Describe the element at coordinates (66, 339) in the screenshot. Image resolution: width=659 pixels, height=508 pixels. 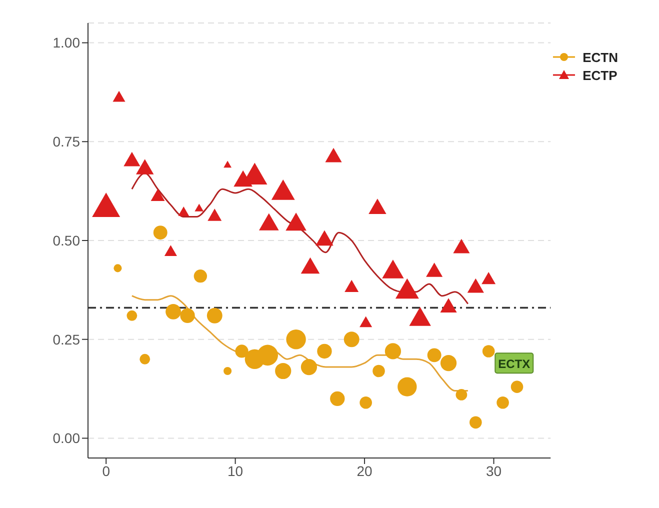
I see `y-tick-label: 0.25` at that location.